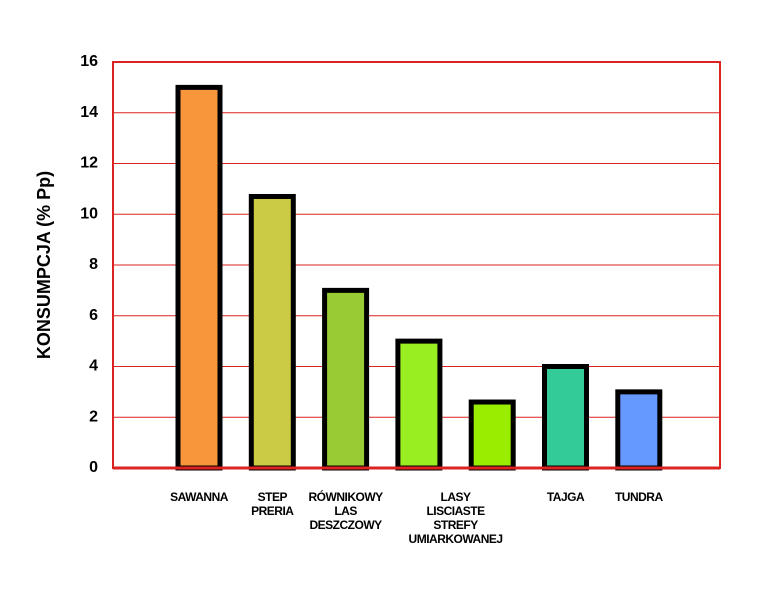  What do you see at coordinates (89, 61) in the screenshot?
I see `y-tick-label: 16` at bounding box center [89, 61].